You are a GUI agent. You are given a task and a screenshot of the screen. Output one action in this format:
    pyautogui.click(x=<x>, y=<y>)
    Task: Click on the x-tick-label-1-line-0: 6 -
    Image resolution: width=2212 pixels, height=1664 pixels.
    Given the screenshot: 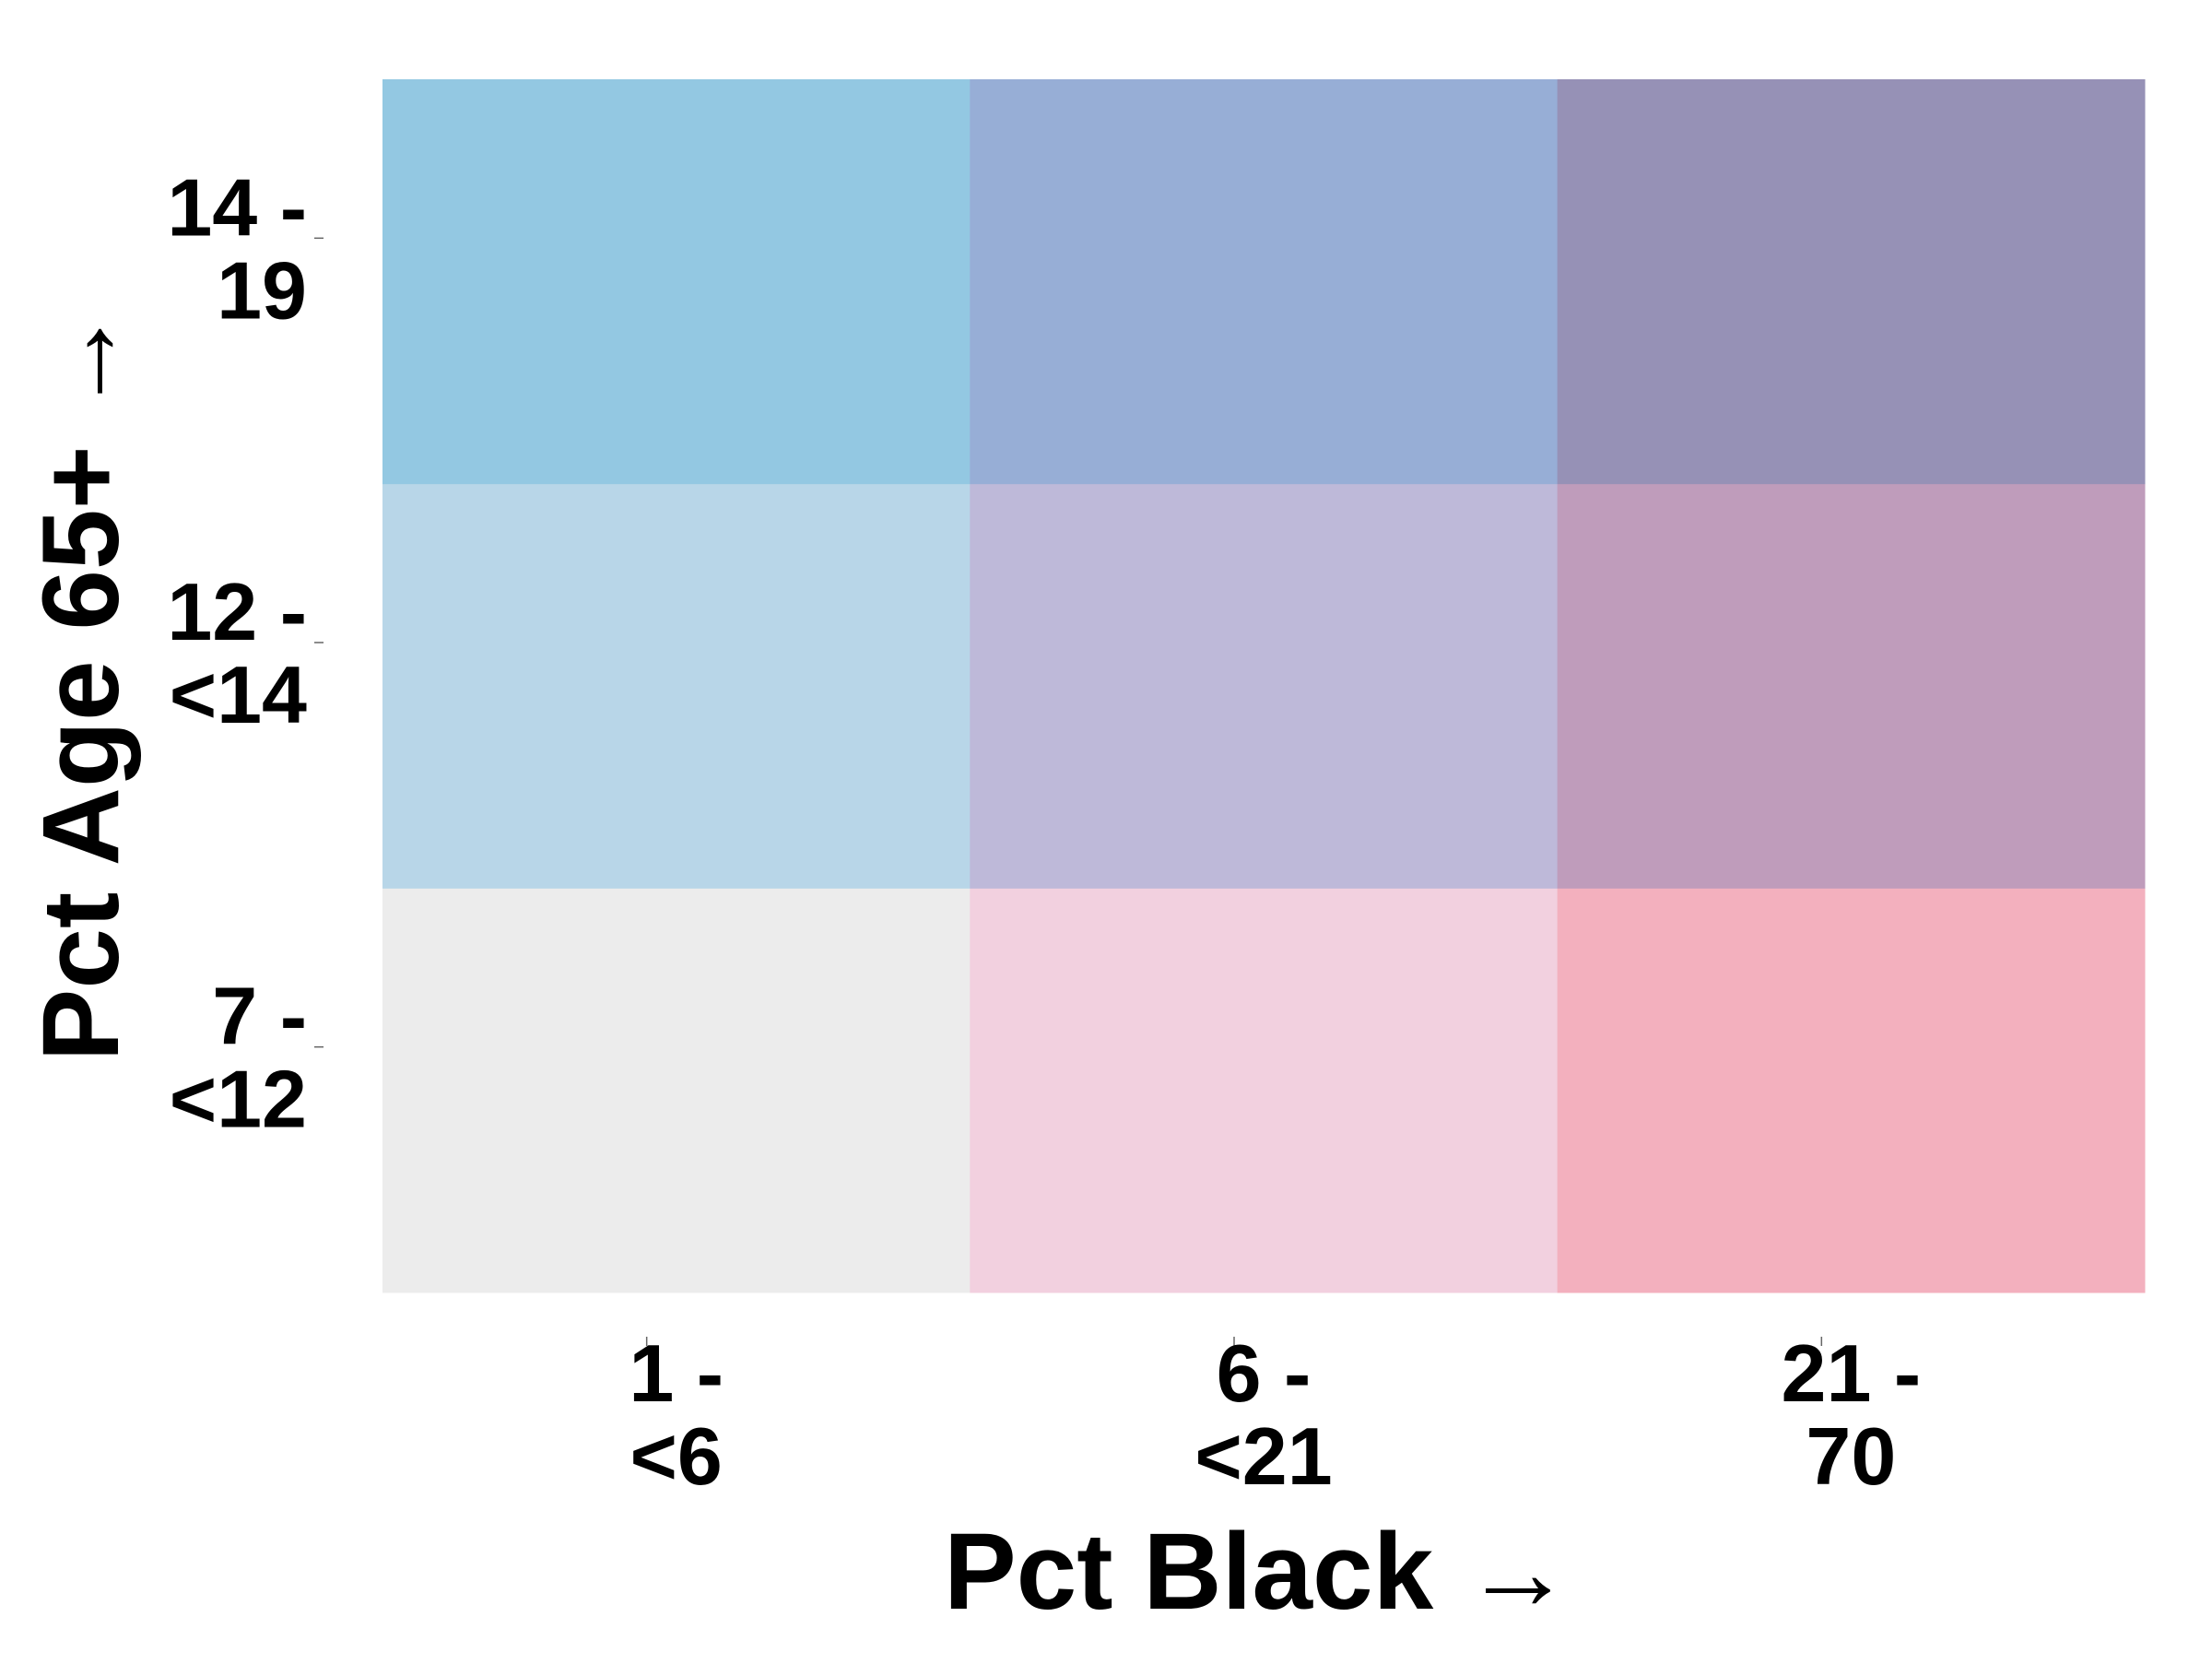 What is the action you would take?
    pyautogui.click(x=1264, y=1373)
    